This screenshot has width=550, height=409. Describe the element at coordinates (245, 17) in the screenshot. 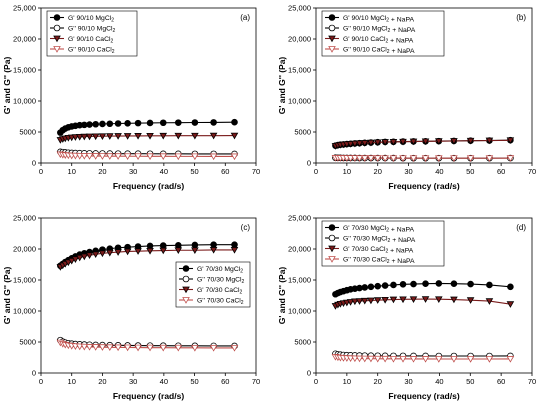

I see `panel-tag: (a)` at that location.